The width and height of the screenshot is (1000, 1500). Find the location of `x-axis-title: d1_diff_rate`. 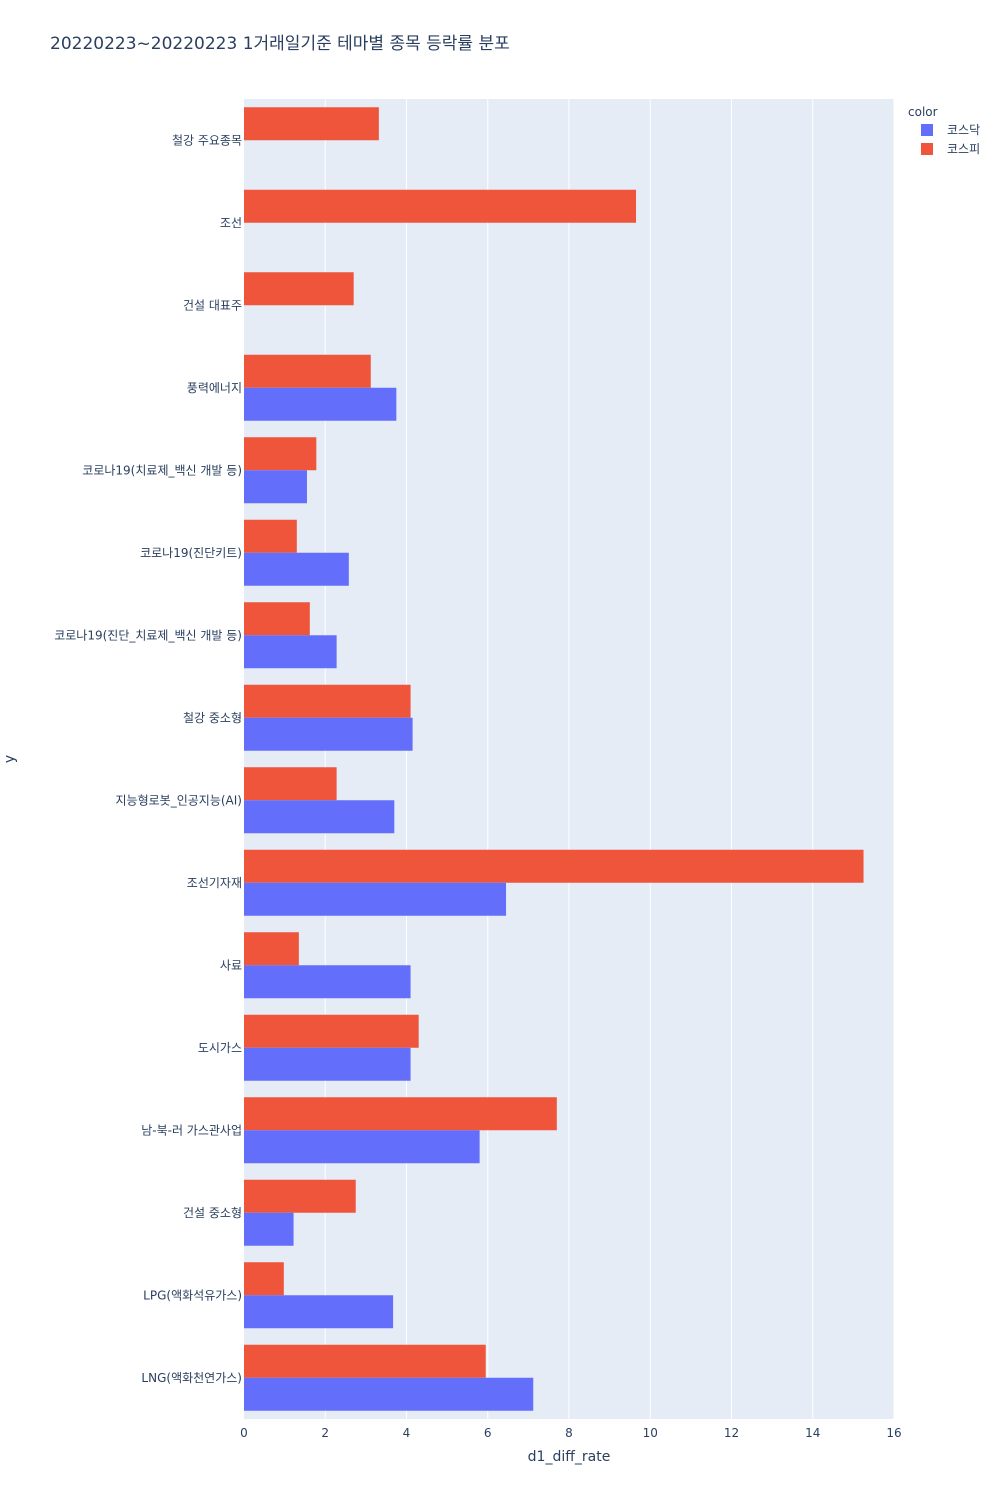

x-axis-title: d1_diff_rate is located at coordinates (569, 1457).